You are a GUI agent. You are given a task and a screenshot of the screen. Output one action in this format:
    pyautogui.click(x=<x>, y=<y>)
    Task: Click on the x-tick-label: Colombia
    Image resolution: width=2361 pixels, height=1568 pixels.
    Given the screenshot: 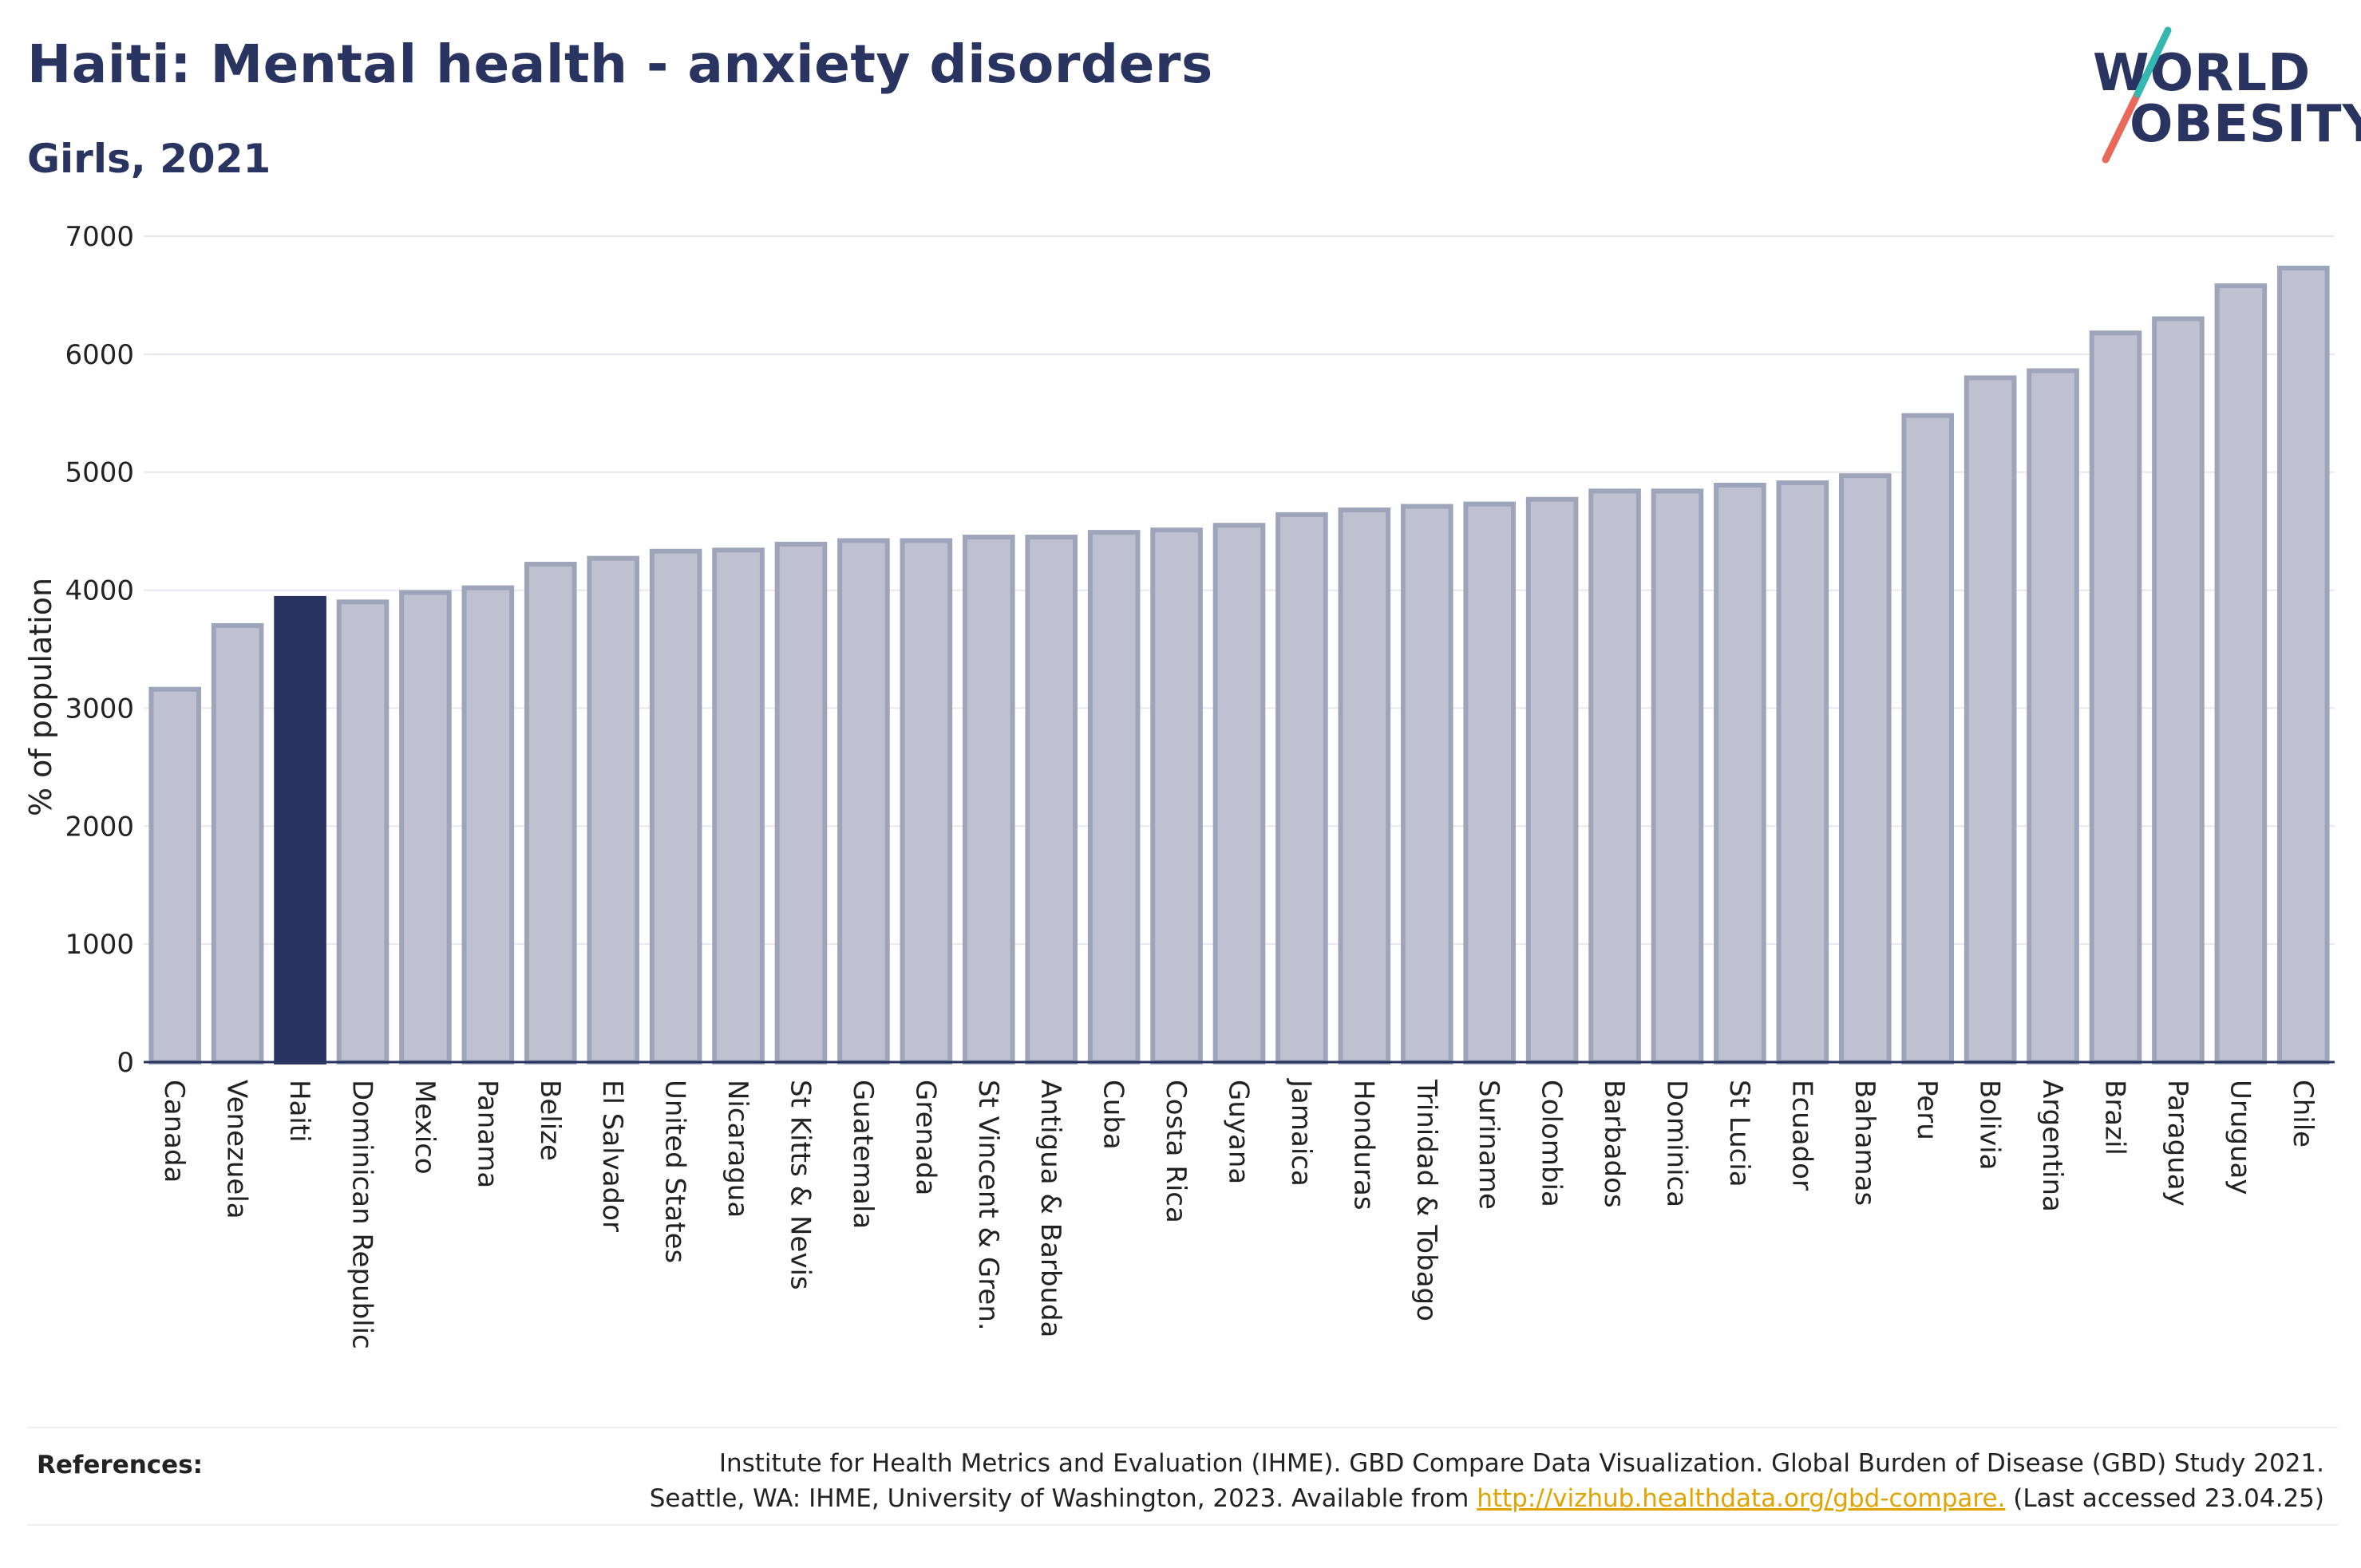 What is the action you would take?
    pyautogui.click(x=1552, y=1143)
    